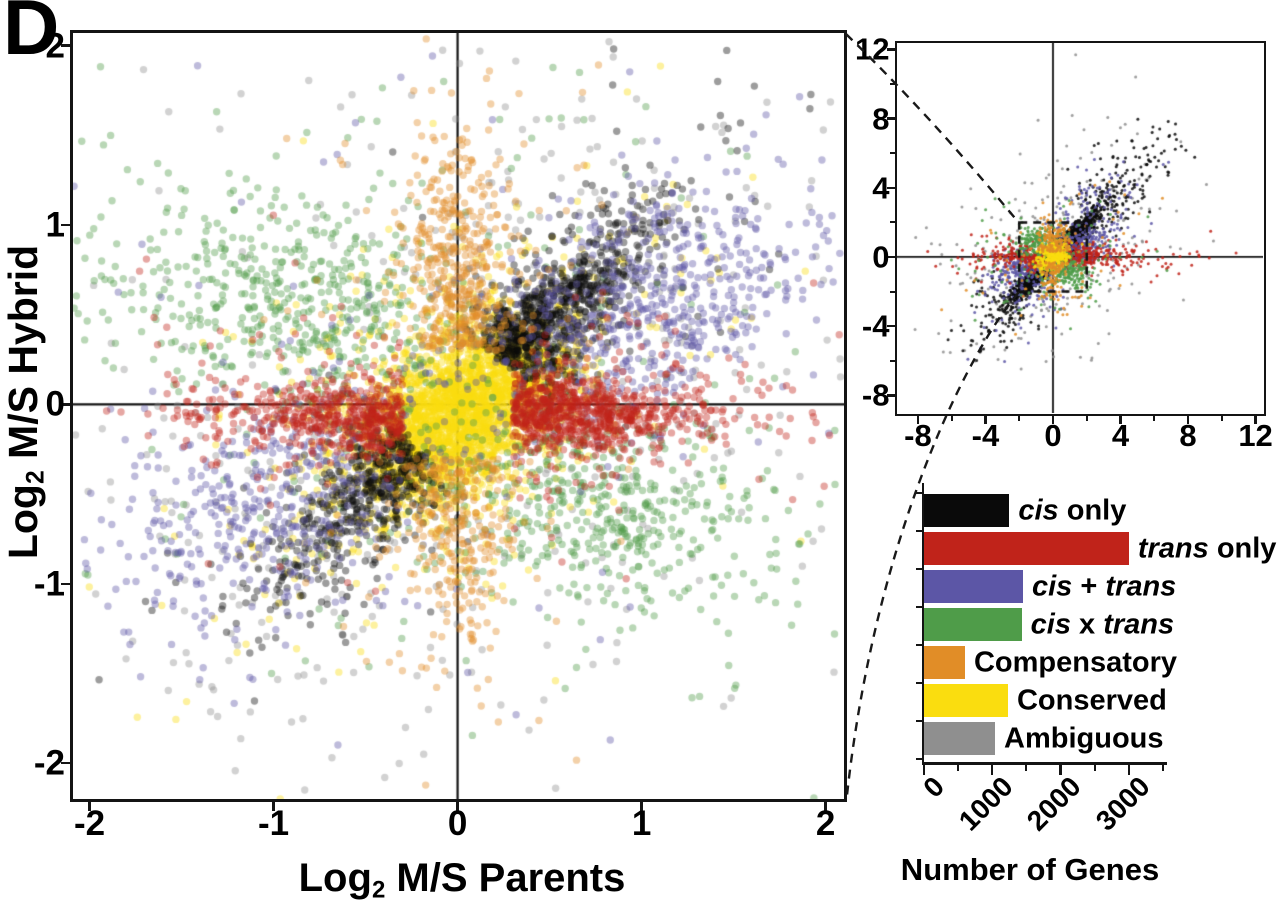 This screenshot has width=1280, height=909. I want to click on genes-tick-label: 2000, so click(1054, 803).